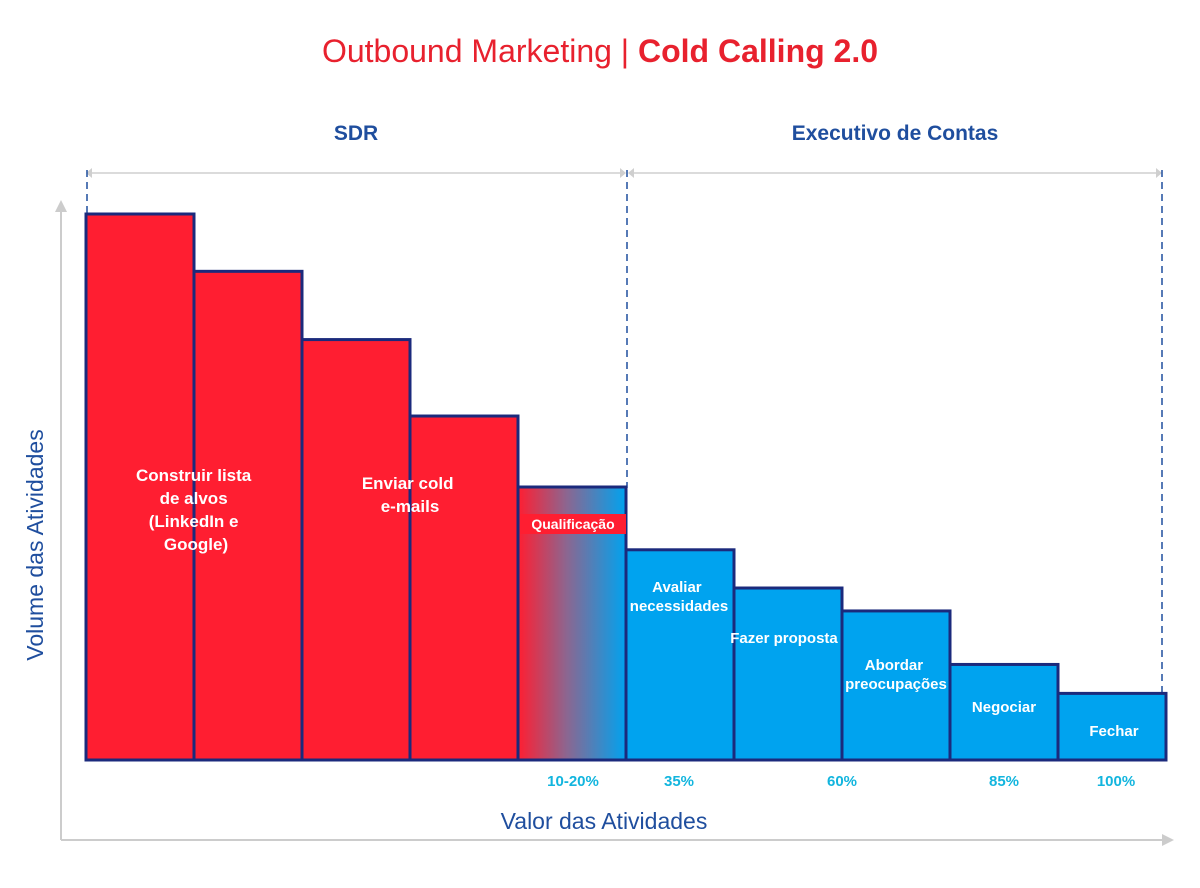  What do you see at coordinates (895, 133) in the screenshot?
I see `section-label-executivo: Executivo de Contas` at bounding box center [895, 133].